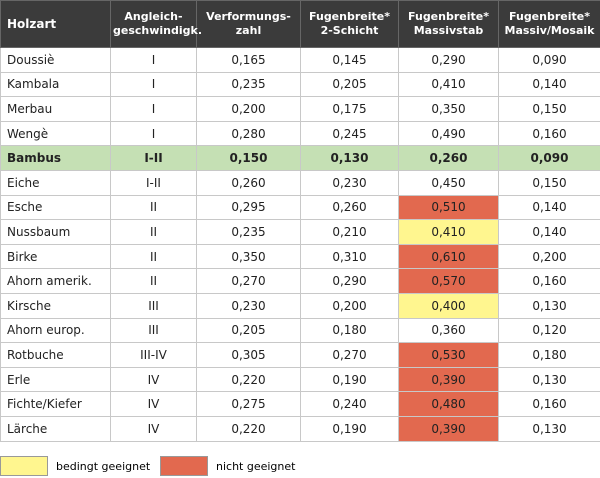 This screenshot has height=478, width=600. I want to click on legend-label: nicht geeignet, so click(256, 466).